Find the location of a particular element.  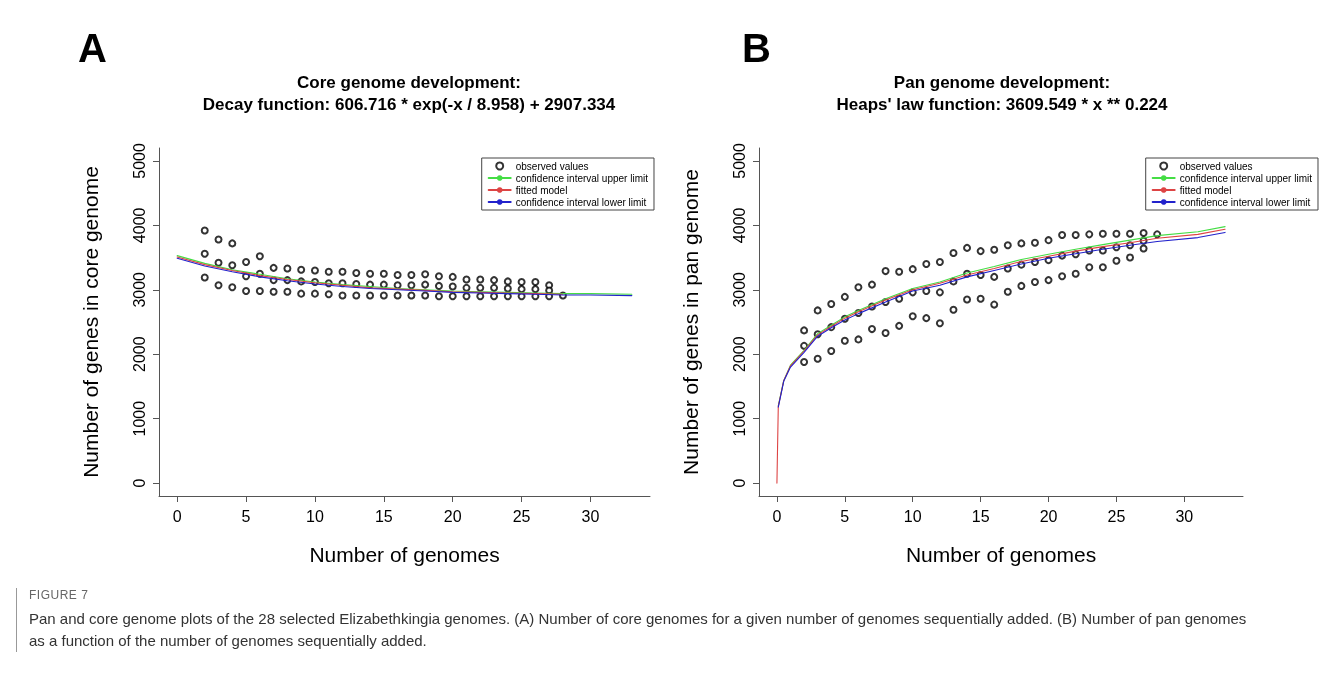

y-axis-title: Number of genes in core genome is located at coordinates (90, 322).